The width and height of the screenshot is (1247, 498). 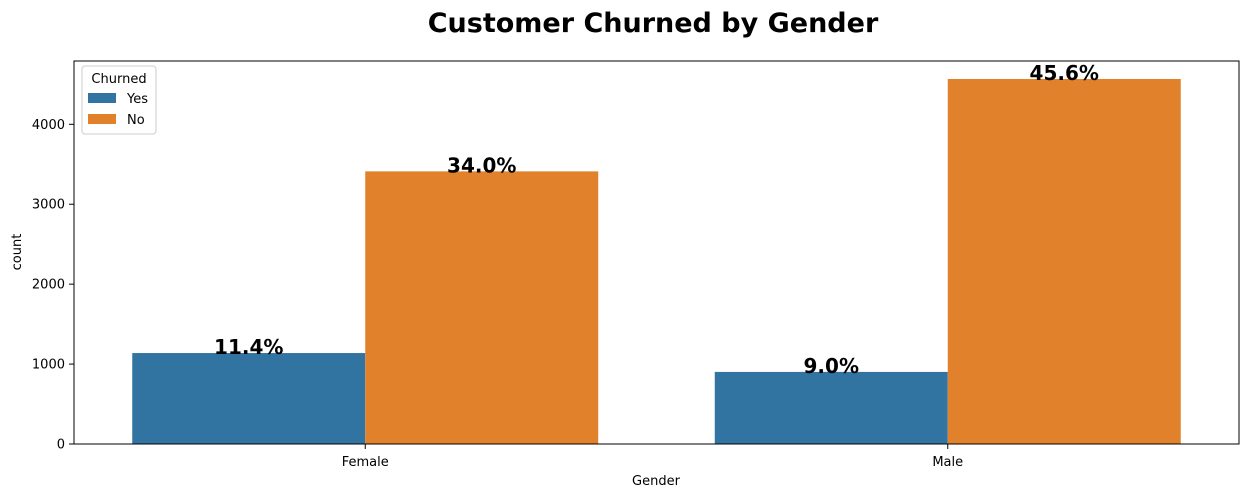 I want to click on bar-yes-male, so click(x=831, y=407).